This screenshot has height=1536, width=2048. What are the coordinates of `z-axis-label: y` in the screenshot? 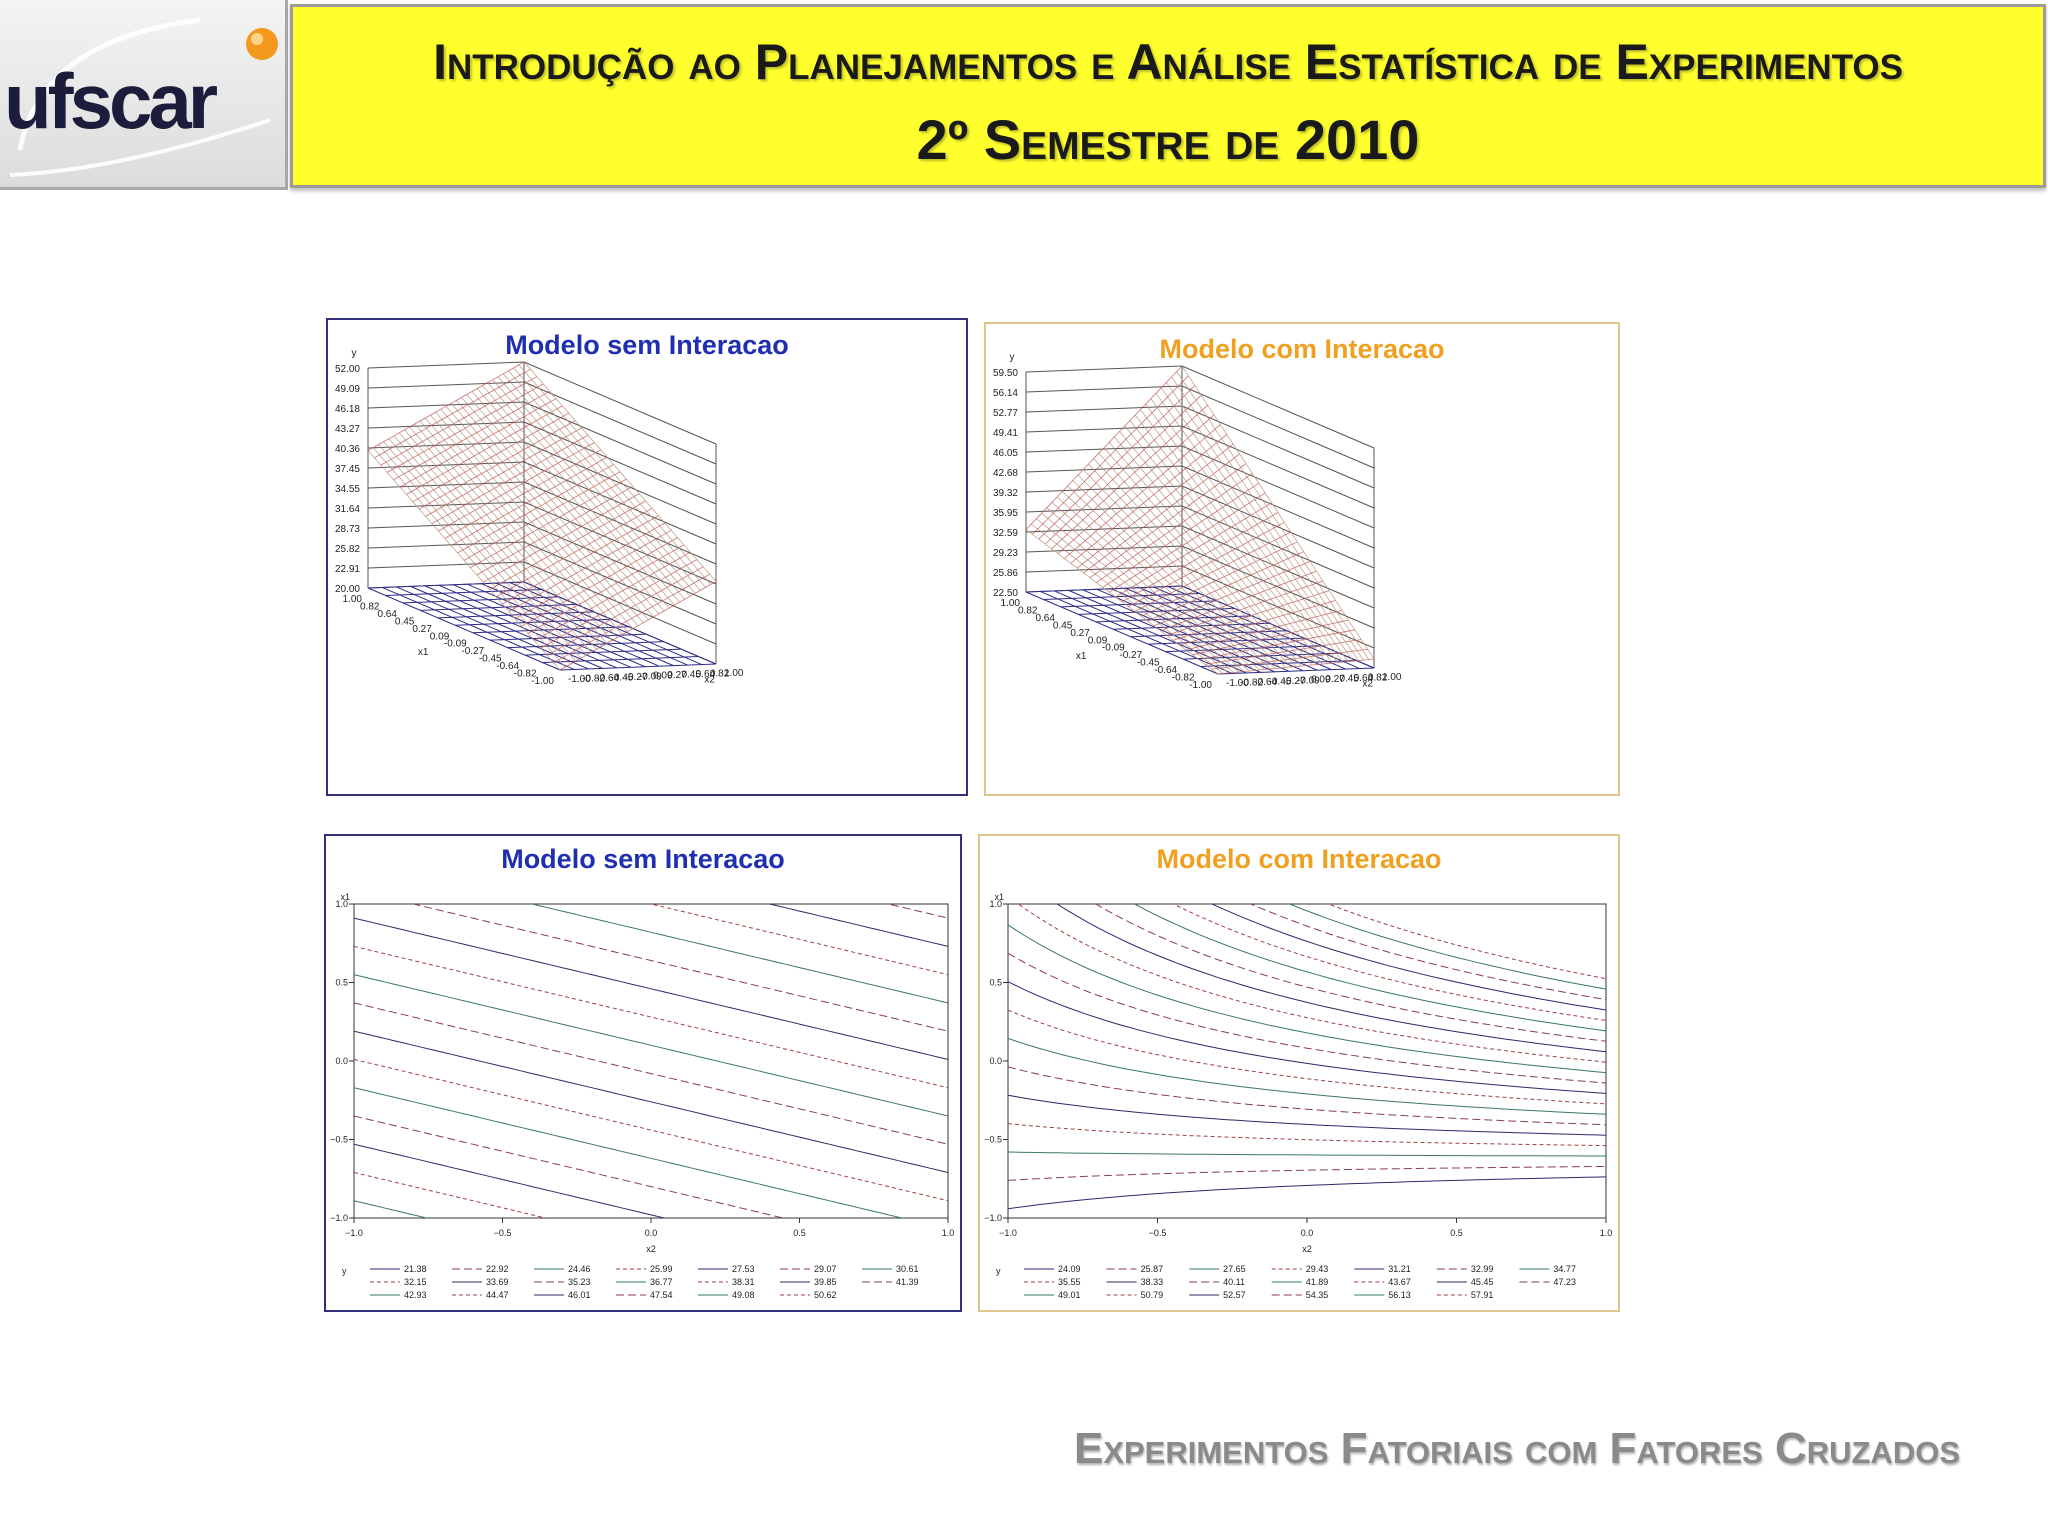 It's located at (354, 353).